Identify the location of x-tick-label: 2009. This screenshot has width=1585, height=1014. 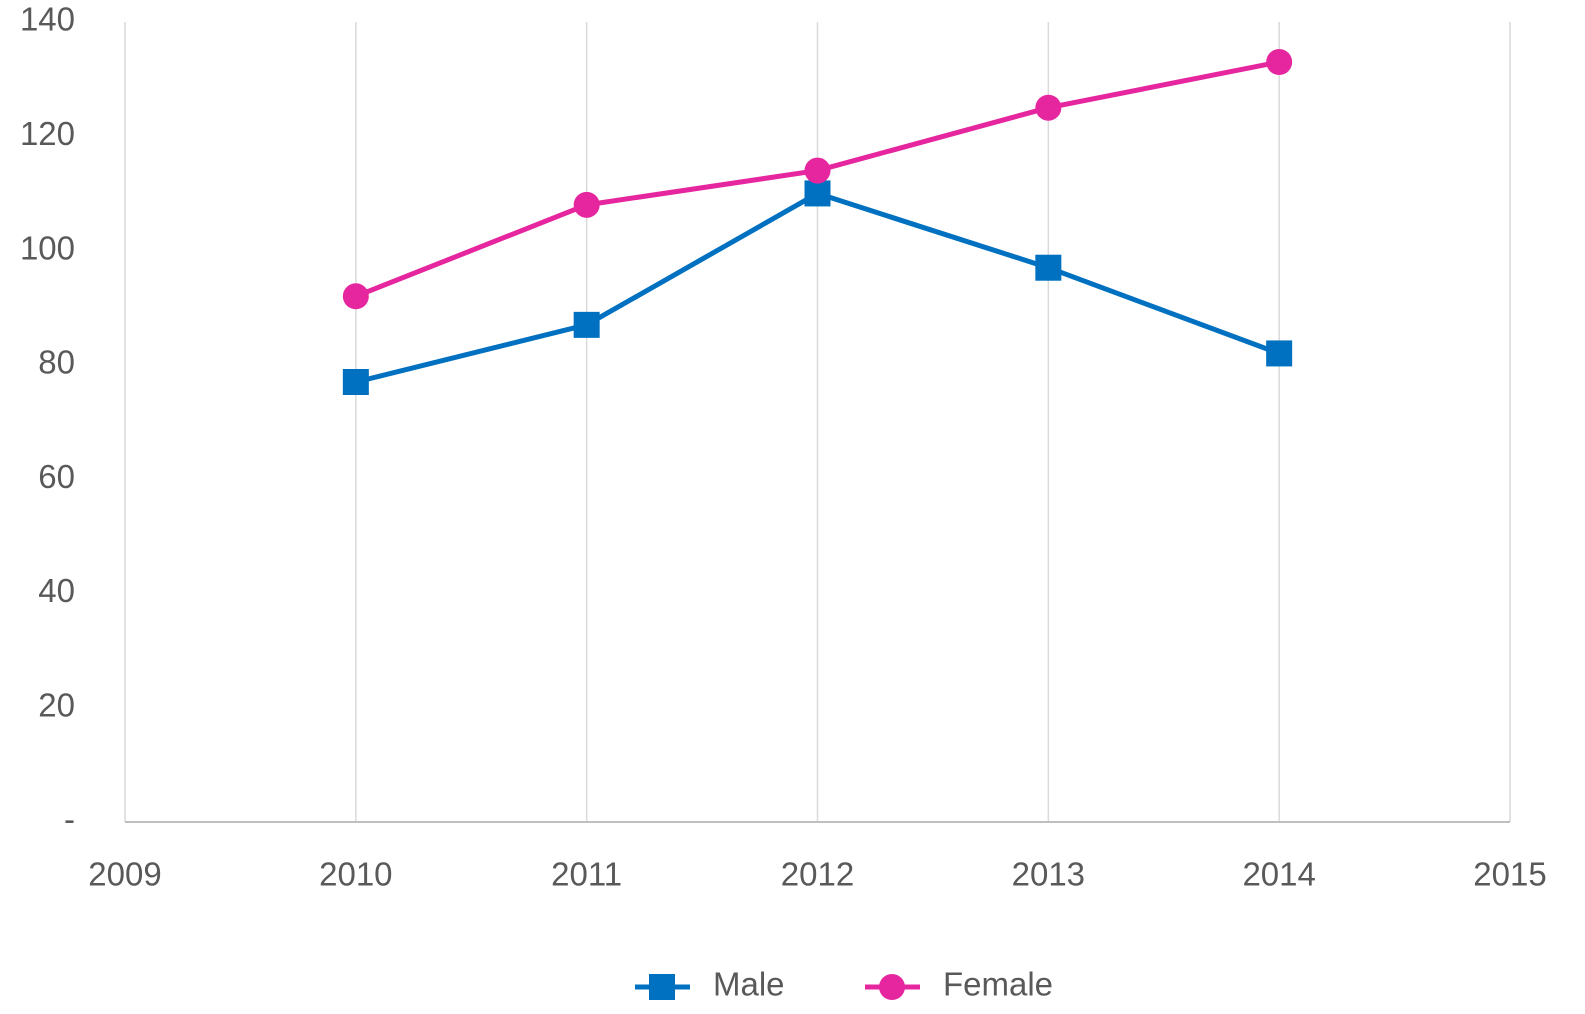
(124, 874).